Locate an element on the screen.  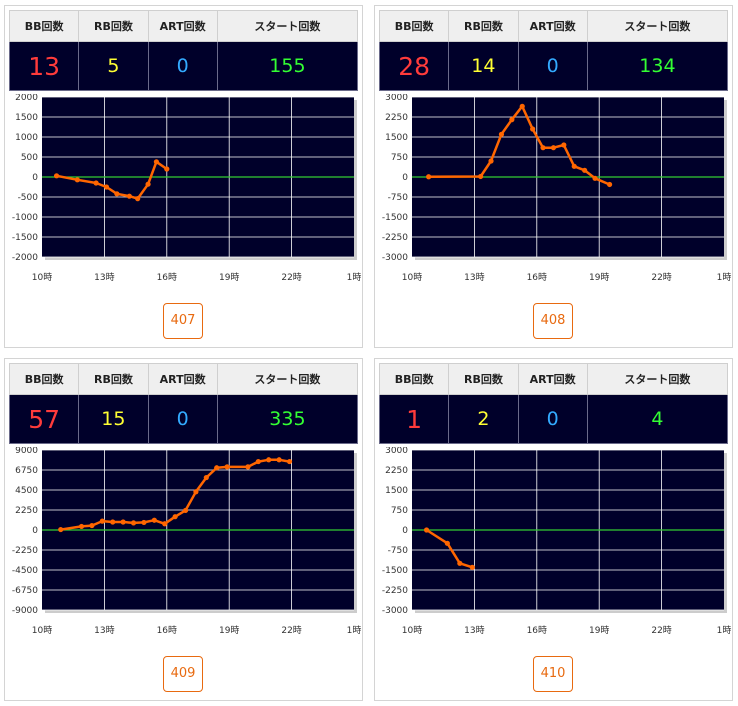
y-tick-label: 2000 is located at coordinates (26, 98).